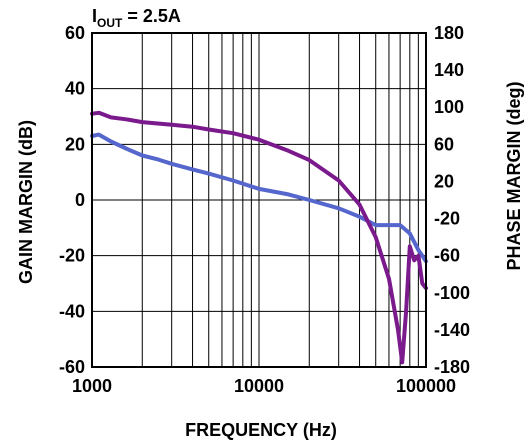 This screenshot has height=444, width=527. I want to click on x-tick-label: 100000, so click(426, 386).